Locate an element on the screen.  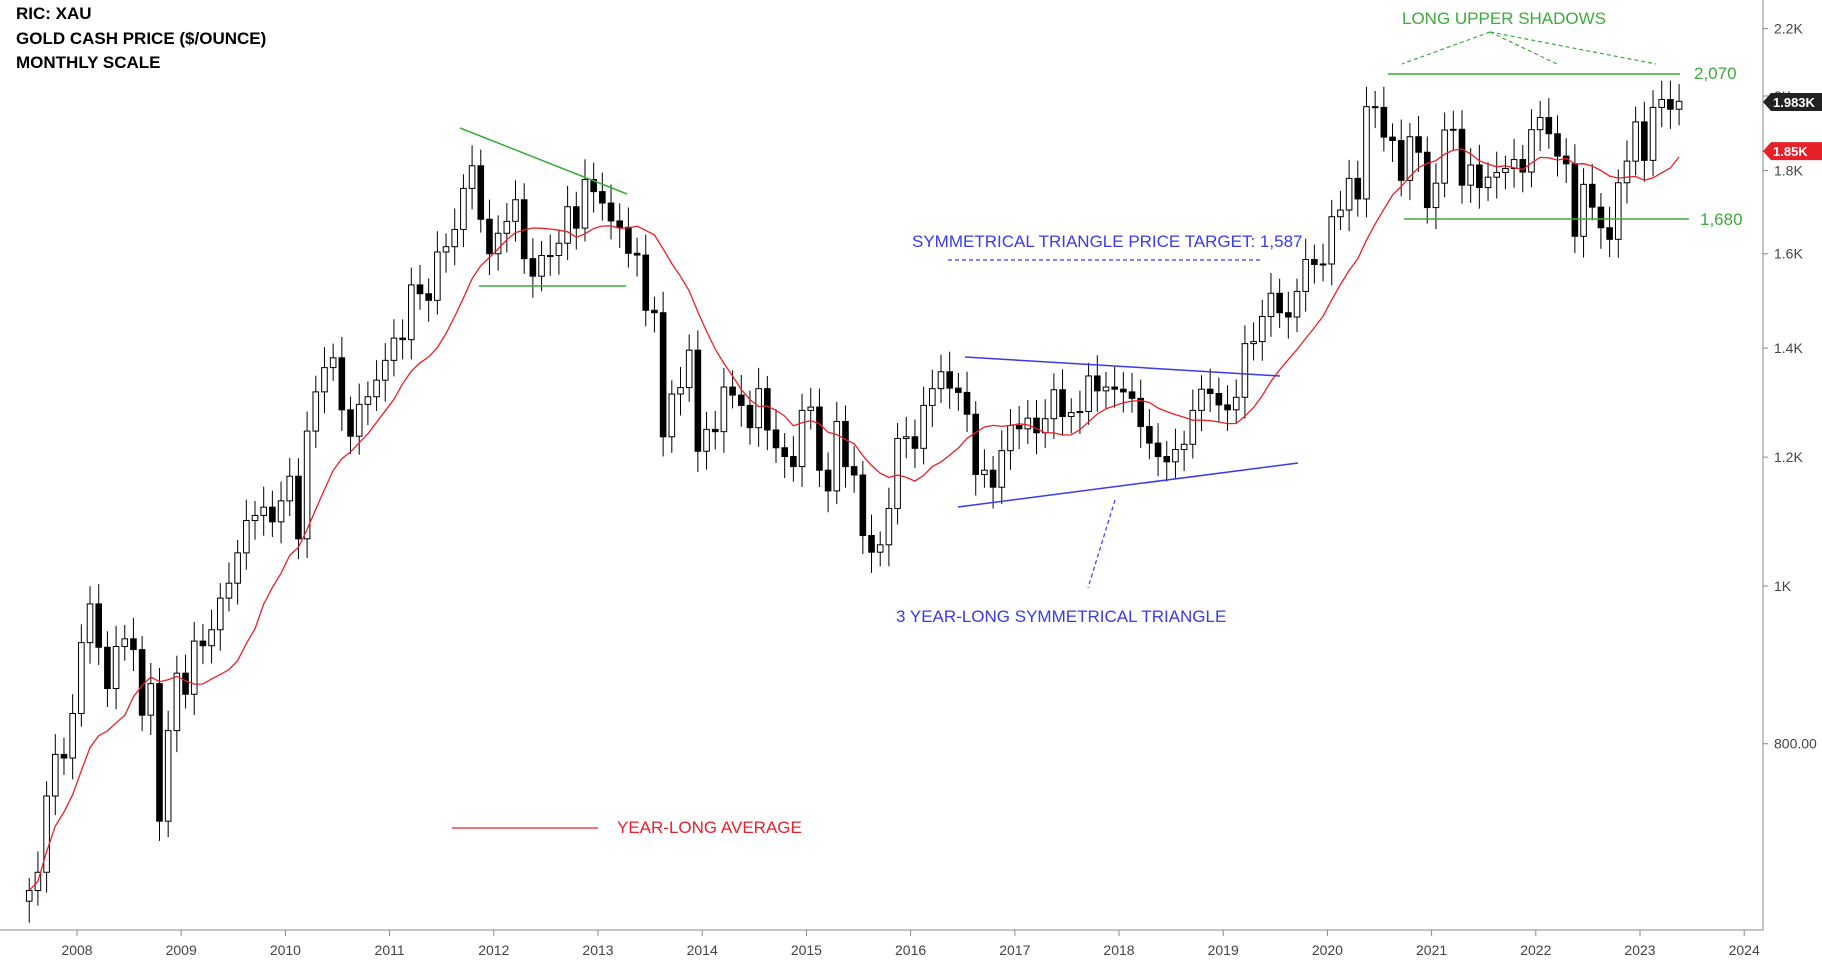
shadow-pointer-right is located at coordinates (1573, 48).